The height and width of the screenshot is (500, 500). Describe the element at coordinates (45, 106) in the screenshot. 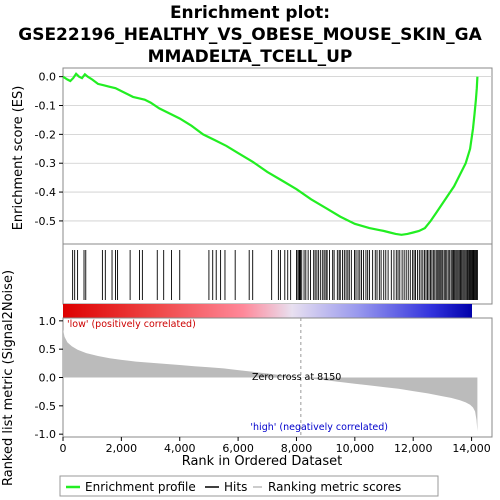

I see `es-tick-label: -0.1` at that location.